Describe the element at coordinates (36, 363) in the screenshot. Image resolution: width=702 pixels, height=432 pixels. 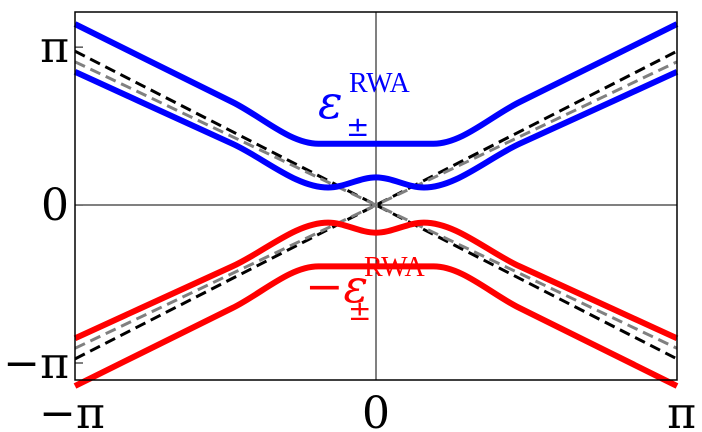
I see `y-tick-label-1: −π` at that location.